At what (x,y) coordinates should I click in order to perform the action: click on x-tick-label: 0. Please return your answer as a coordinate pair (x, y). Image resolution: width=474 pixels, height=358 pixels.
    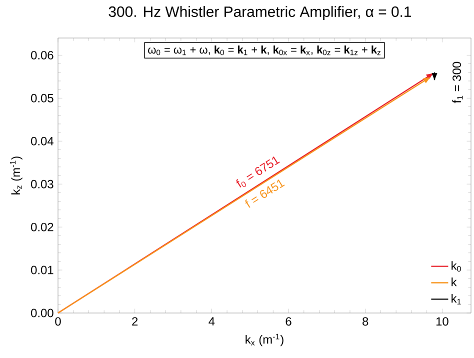
    Looking at the image, I should click on (58, 321).